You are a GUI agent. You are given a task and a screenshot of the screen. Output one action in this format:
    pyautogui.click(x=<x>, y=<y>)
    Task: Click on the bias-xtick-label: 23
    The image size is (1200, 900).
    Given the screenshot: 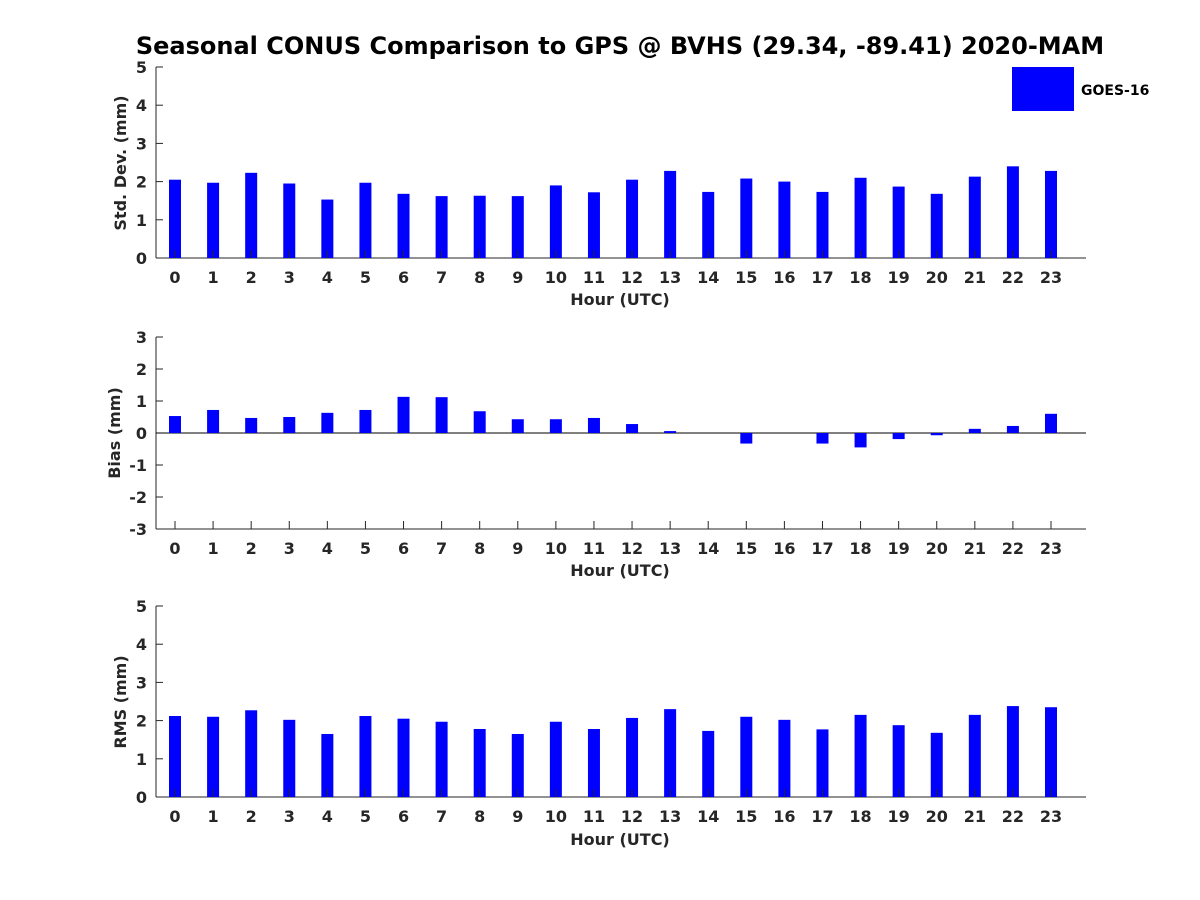 What is the action you would take?
    pyautogui.click(x=1051, y=548)
    